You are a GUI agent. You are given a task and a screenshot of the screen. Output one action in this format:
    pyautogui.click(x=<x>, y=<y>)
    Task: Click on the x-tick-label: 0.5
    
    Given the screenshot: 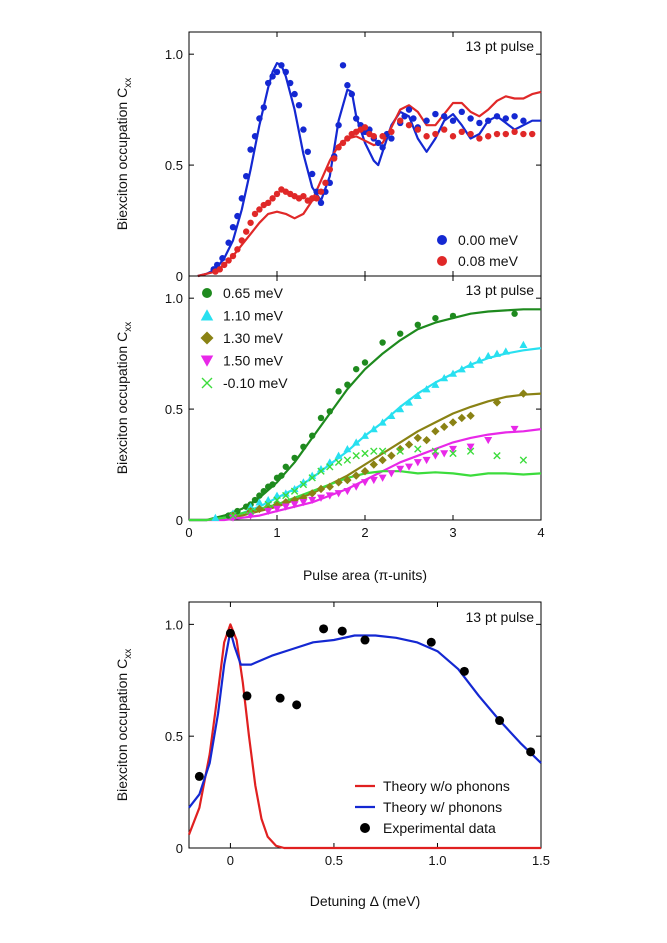 What is the action you would take?
    pyautogui.click(x=334, y=860)
    